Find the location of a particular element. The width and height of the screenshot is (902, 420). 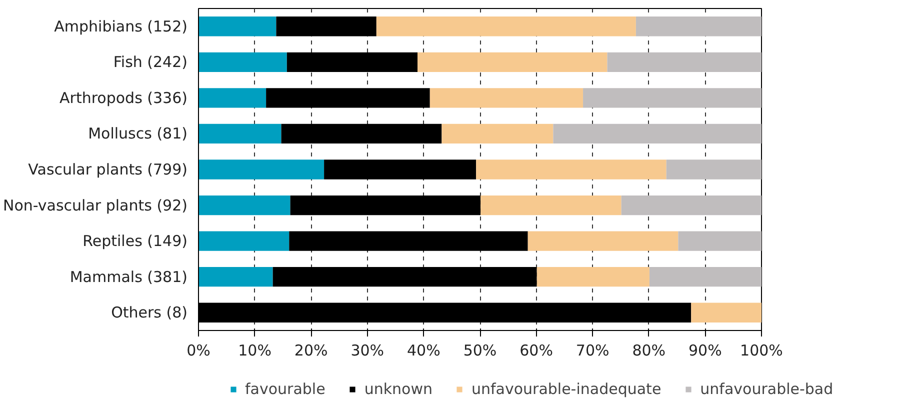

legend-label: unfavourable-inadequate is located at coordinates (566, 389).